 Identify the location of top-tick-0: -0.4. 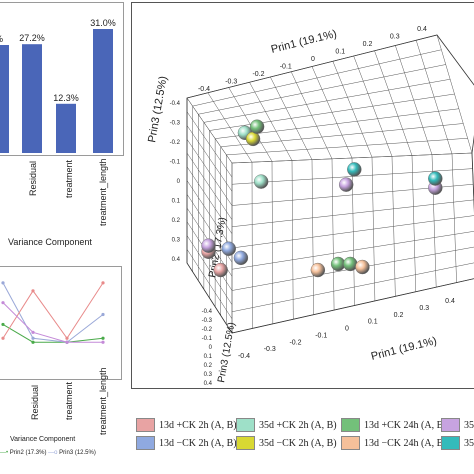
(204, 89).